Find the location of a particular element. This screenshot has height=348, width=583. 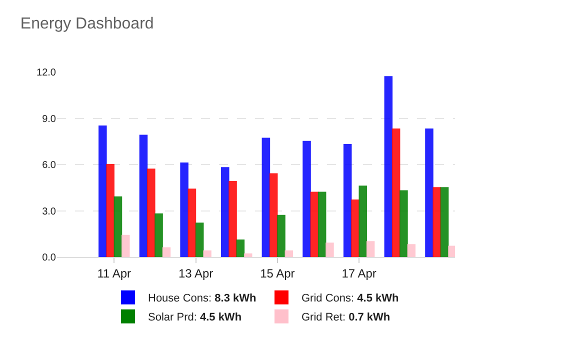

y-tick-label: 12.0 is located at coordinates (46, 73).